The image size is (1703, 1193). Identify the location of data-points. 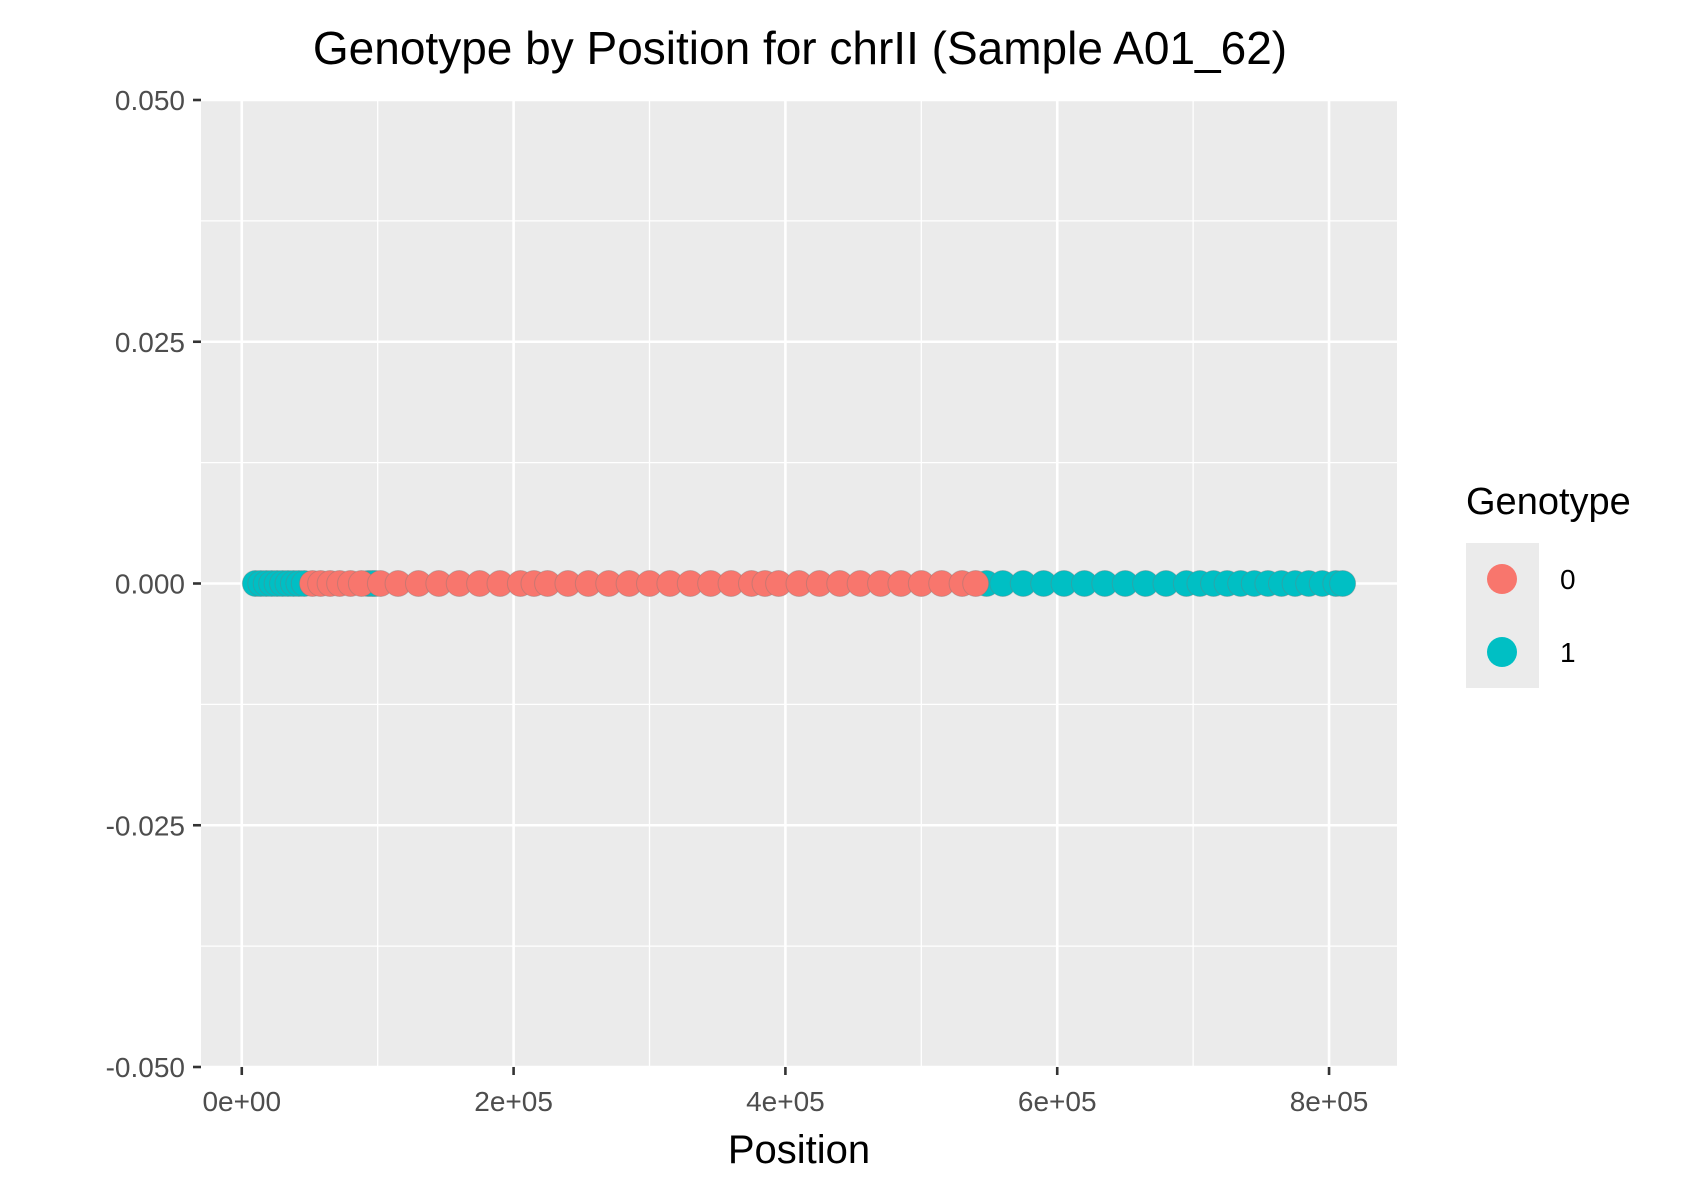
(799, 583).